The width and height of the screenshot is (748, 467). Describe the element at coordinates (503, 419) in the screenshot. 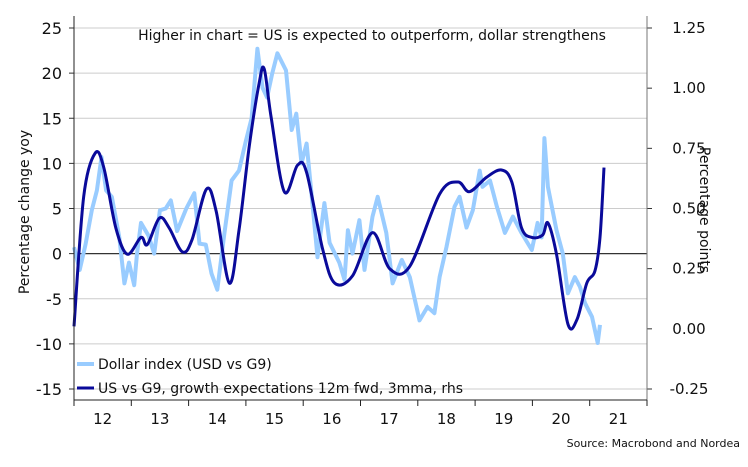

I see `x-tick-label: 19` at that location.